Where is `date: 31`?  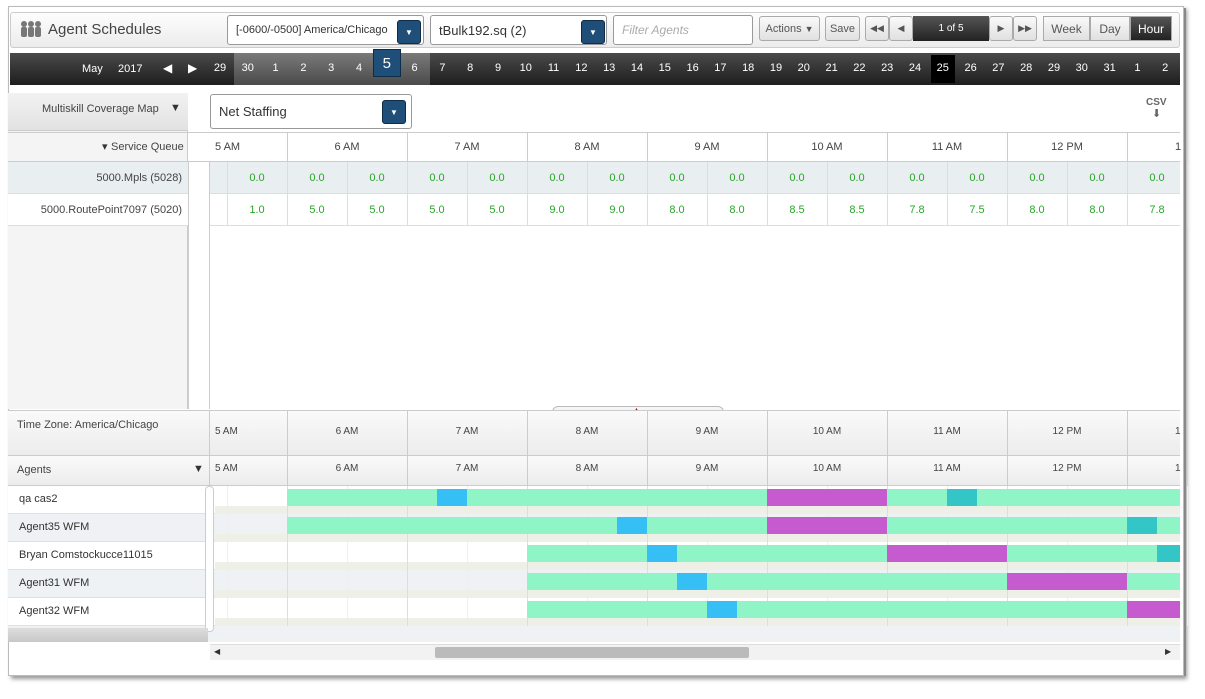 date: 31 is located at coordinates (1109, 68).